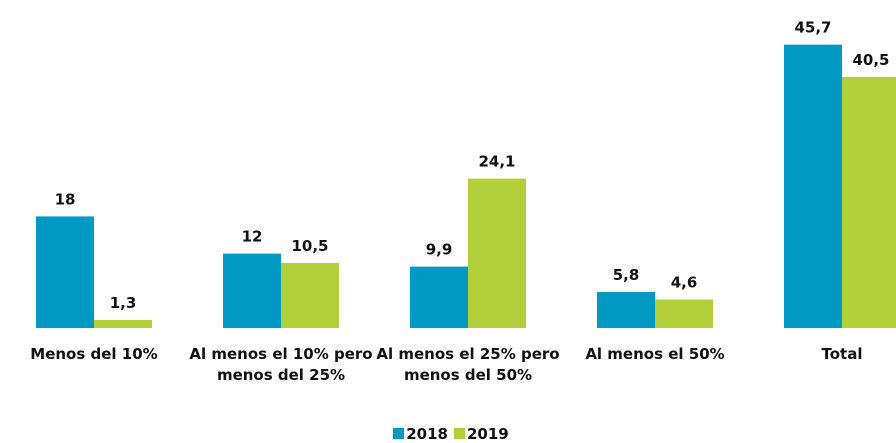 The image size is (896, 443). I want to click on legend-label: 2019, so click(488, 434).